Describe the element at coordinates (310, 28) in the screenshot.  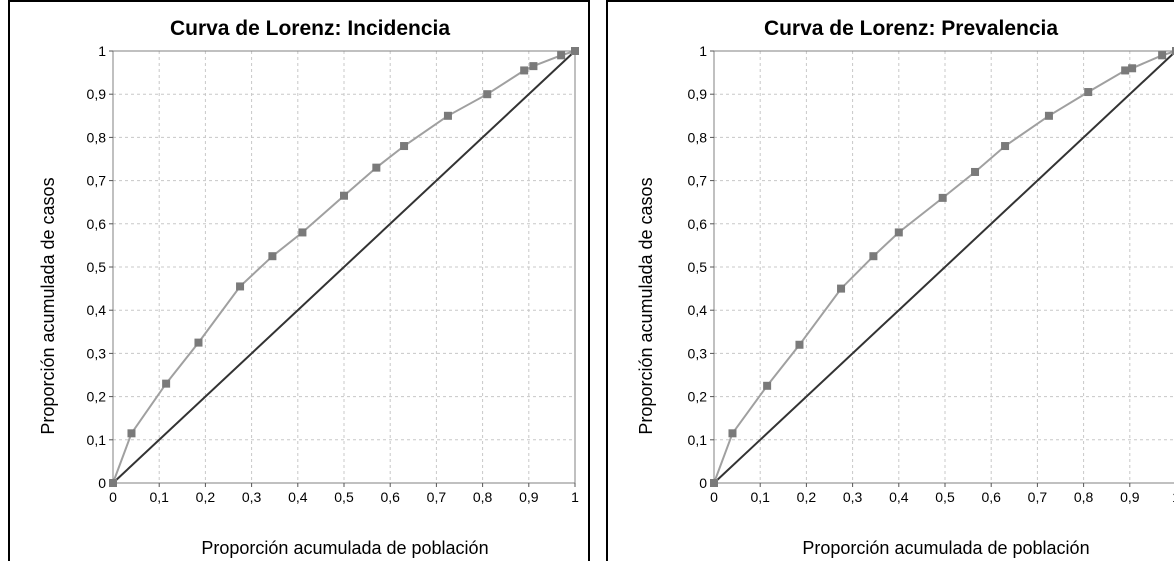
I see `chart-title: Curva de Lorenz: Incidencia` at that location.